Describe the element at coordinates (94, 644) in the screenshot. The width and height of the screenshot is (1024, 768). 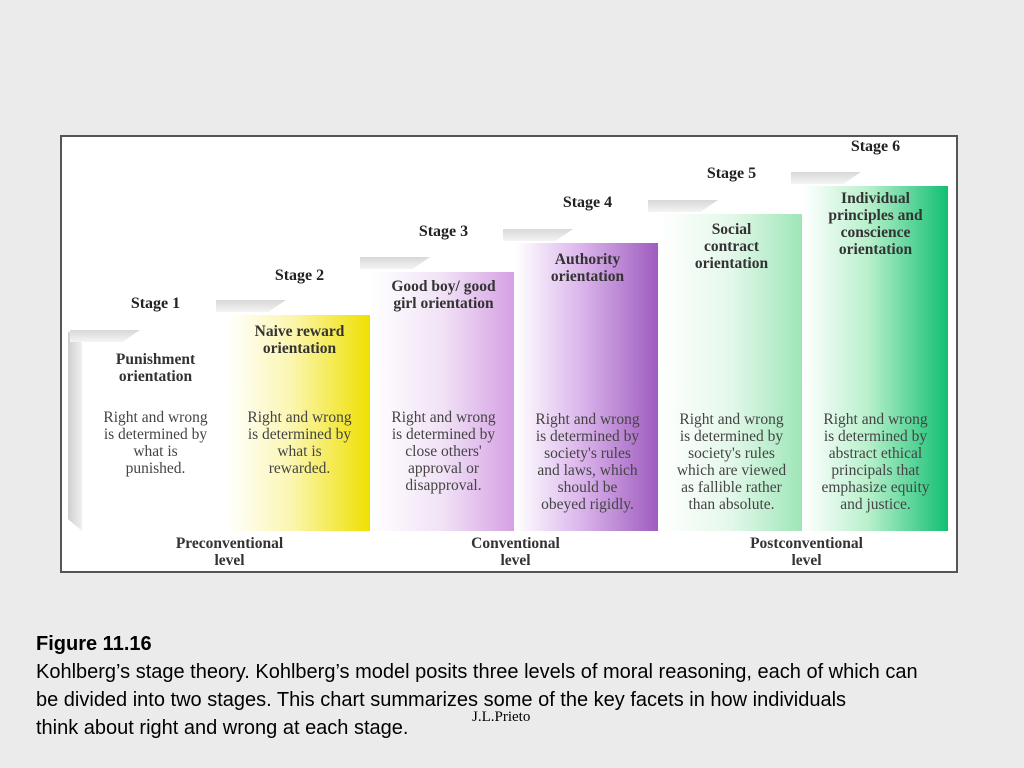
I see `figure-number: Figure 11.16` at that location.